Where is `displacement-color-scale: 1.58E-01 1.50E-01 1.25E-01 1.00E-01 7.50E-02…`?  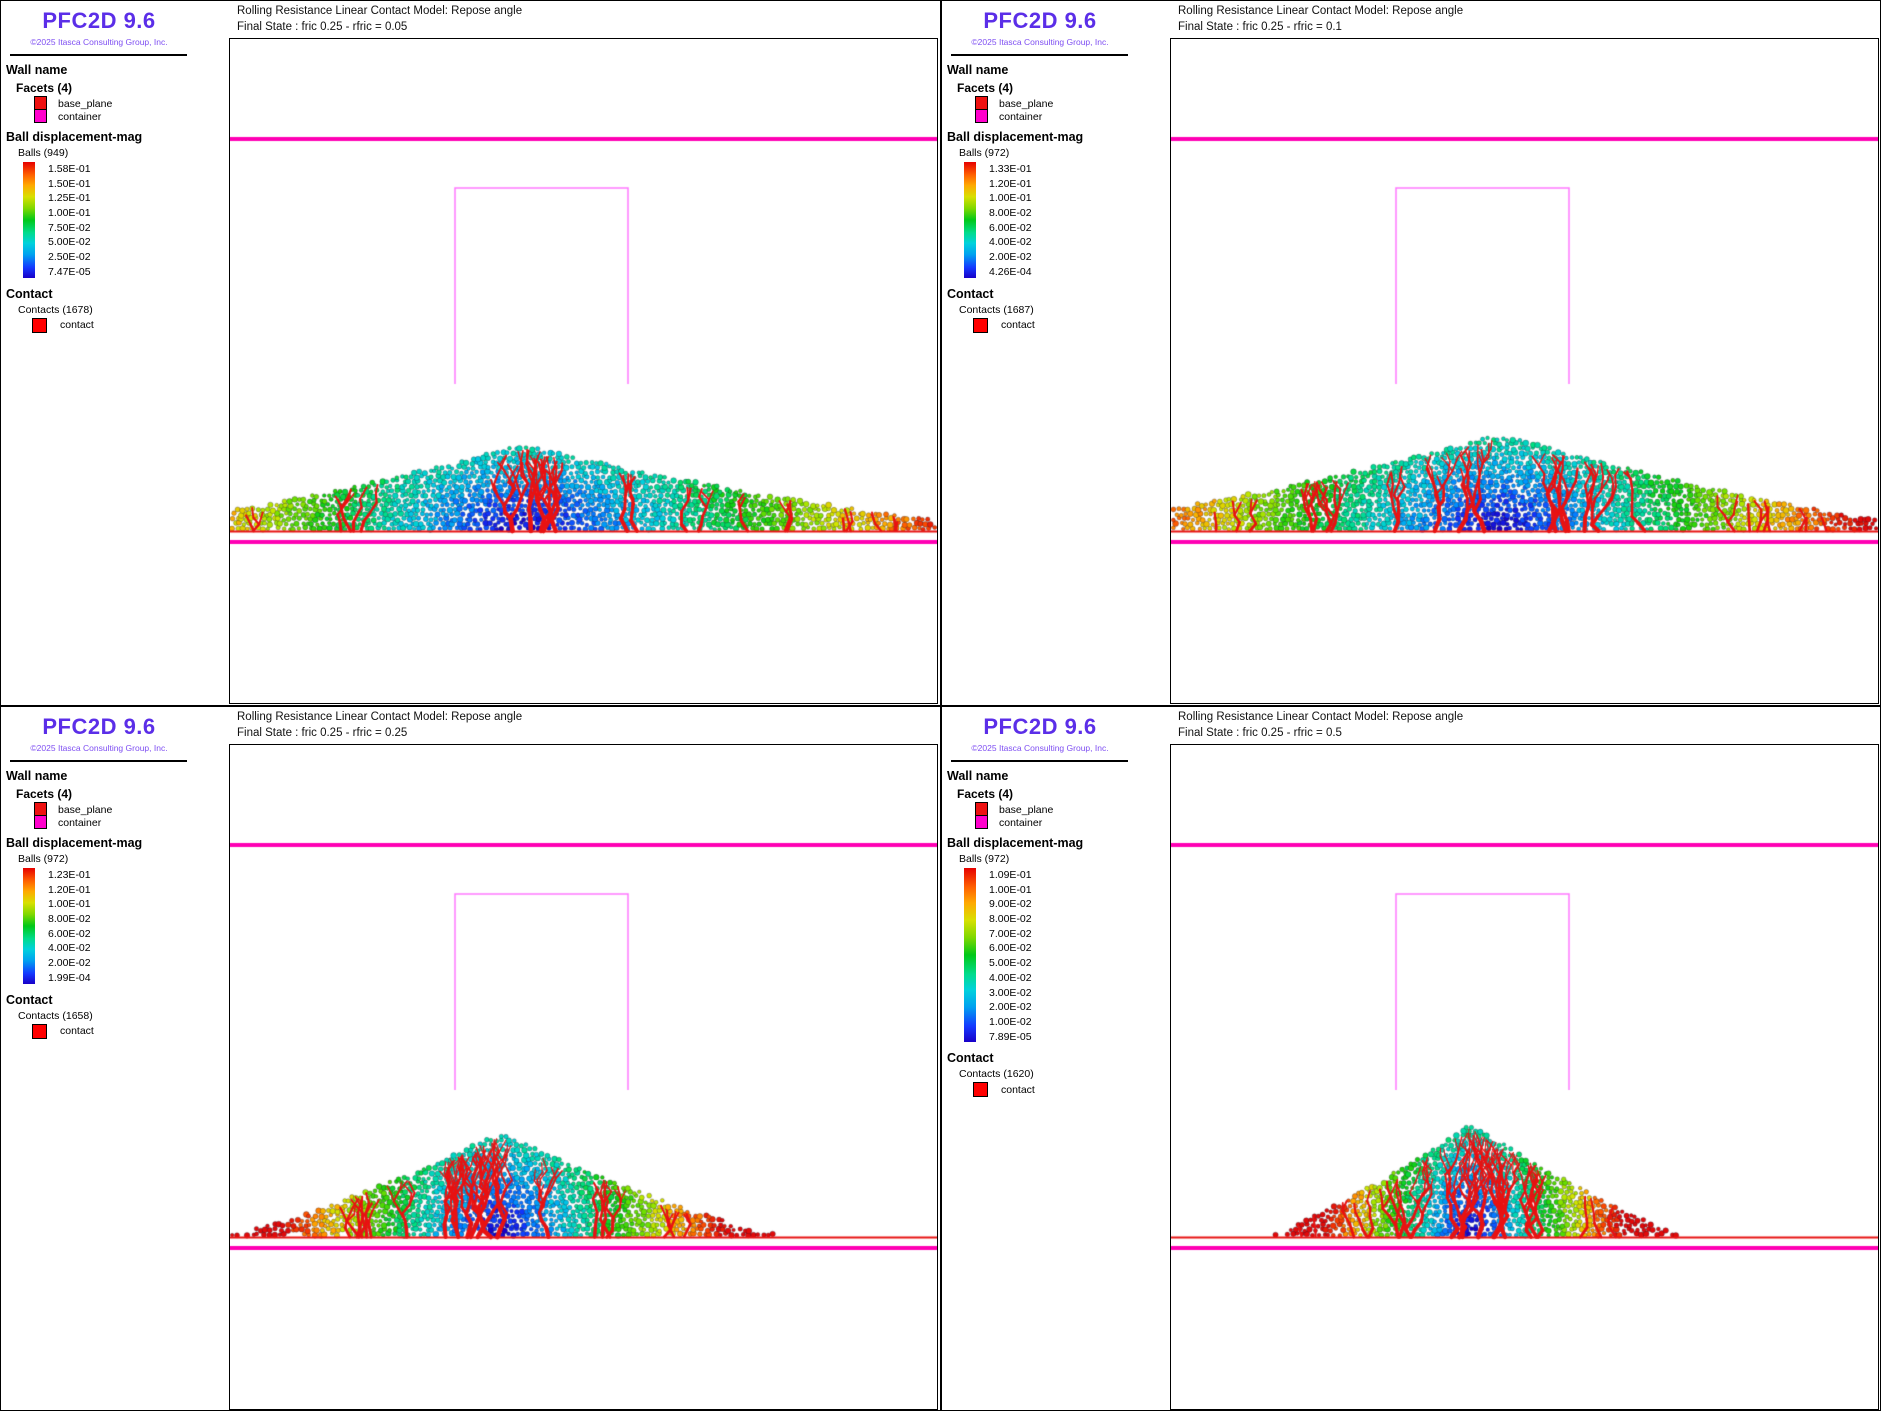 displacement-color-scale: 1.58E-01 1.50E-01 1.25E-01 1.00E-01 7.50E-02… is located at coordinates (117, 221).